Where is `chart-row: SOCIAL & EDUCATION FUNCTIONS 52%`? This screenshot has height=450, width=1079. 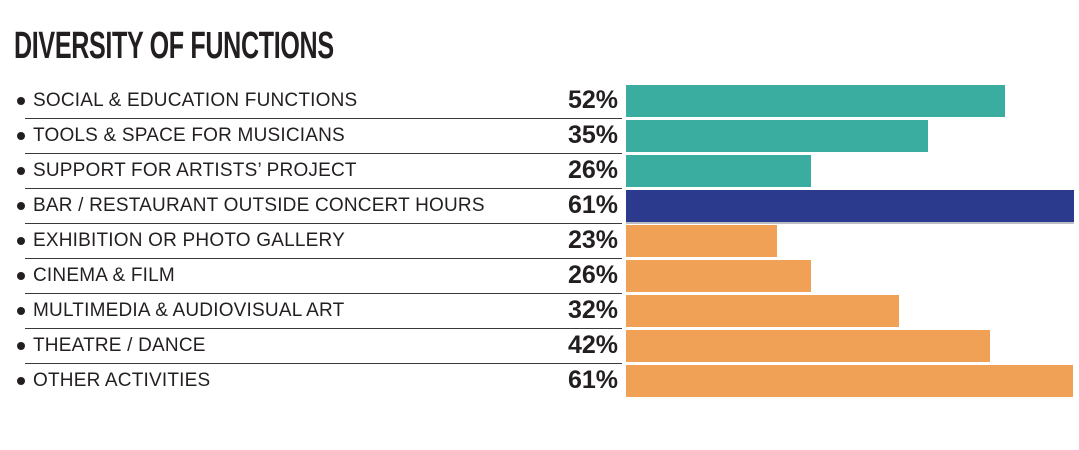 chart-row: SOCIAL & EDUCATION FUNCTIONS 52% is located at coordinates (539, 101).